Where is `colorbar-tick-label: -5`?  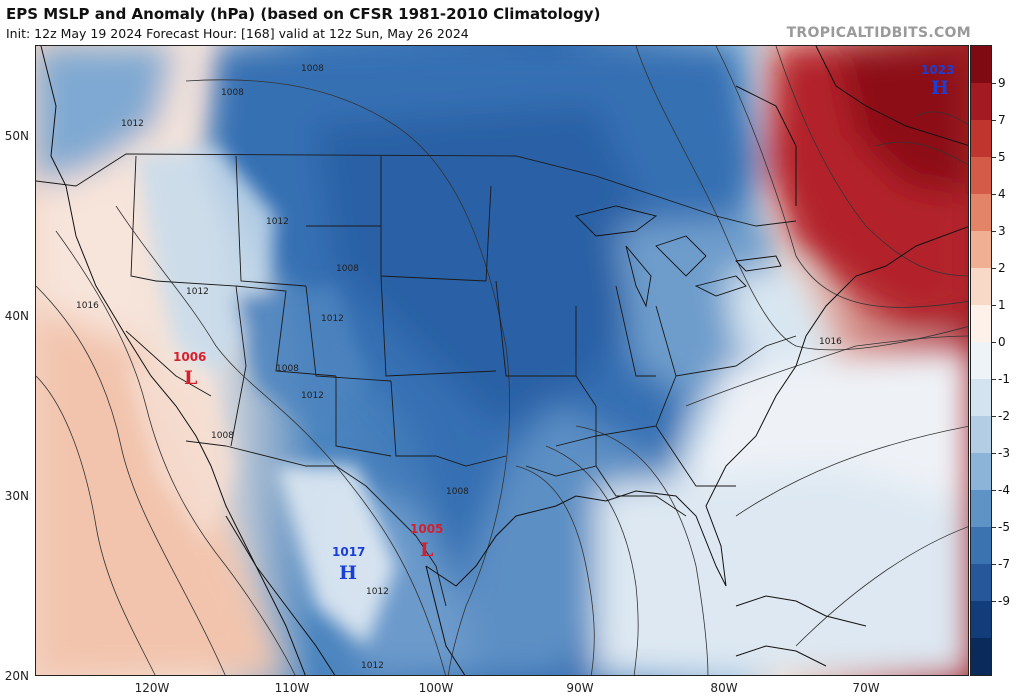
colorbar-tick-label: -5 is located at coordinates (1004, 527).